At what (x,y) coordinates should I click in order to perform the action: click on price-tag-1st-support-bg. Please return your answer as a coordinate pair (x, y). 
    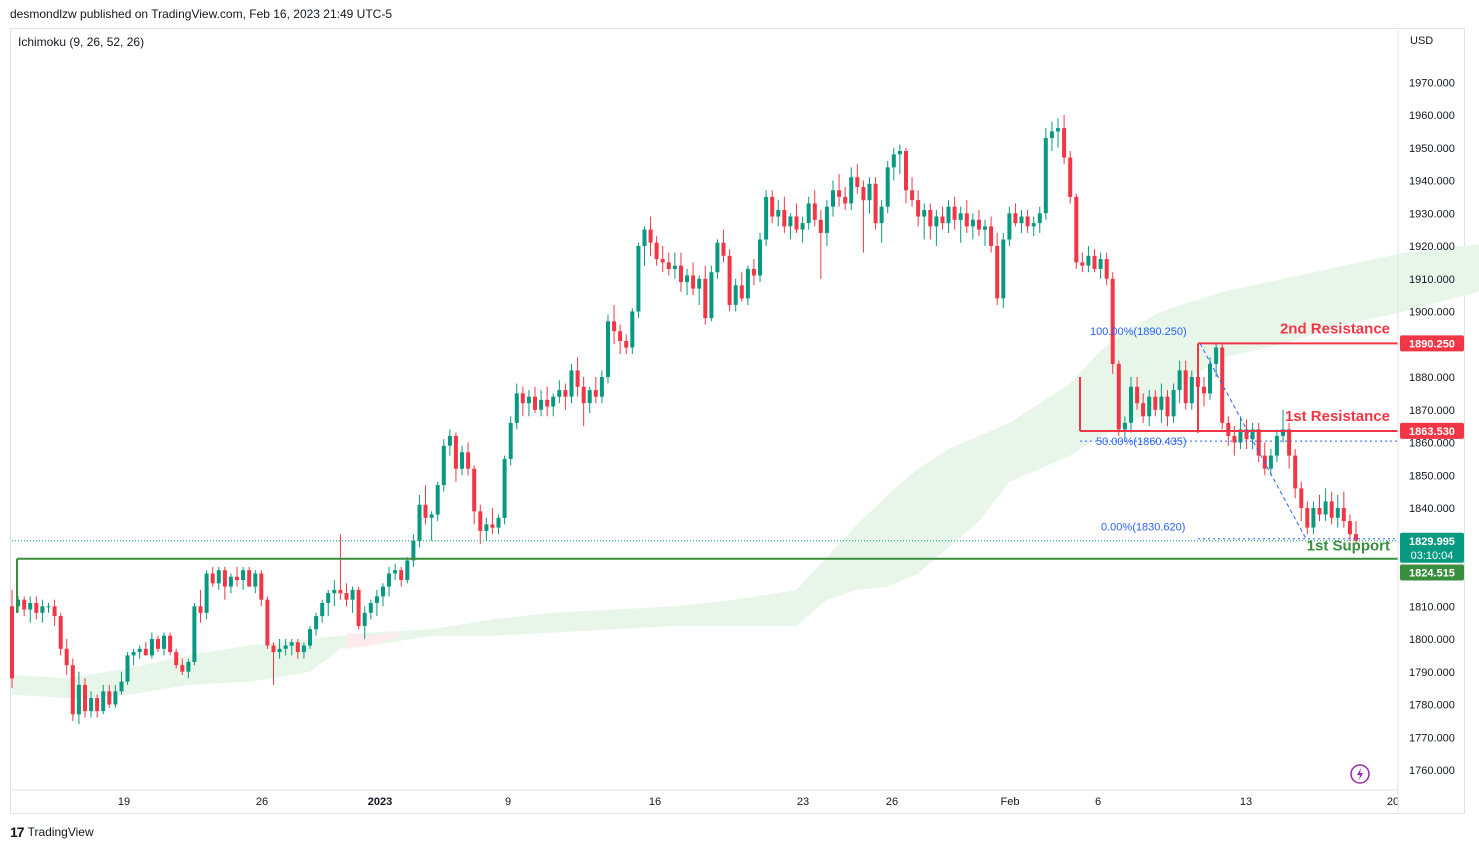
    Looking at the image, I should click on (1432, 572).